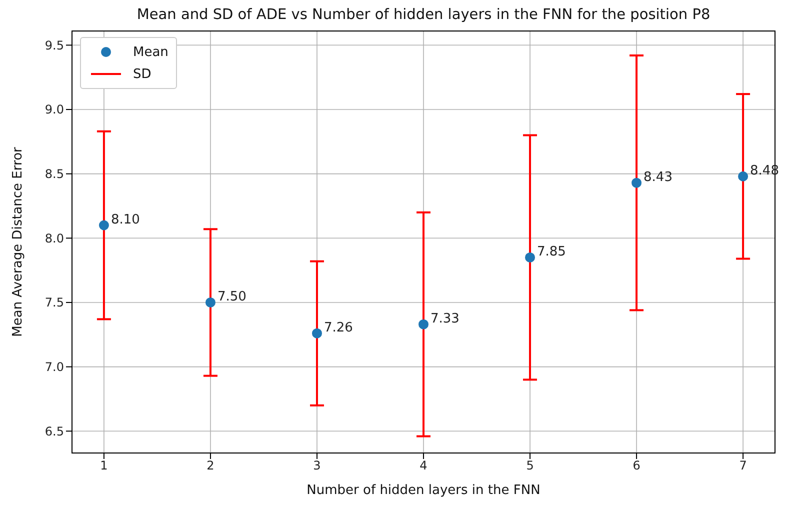 The image size is (795, 507). What do you see at coordinates (551, 252) in the screenshot?
I see `data-label: 7.85` at bounding box center [551, 252].